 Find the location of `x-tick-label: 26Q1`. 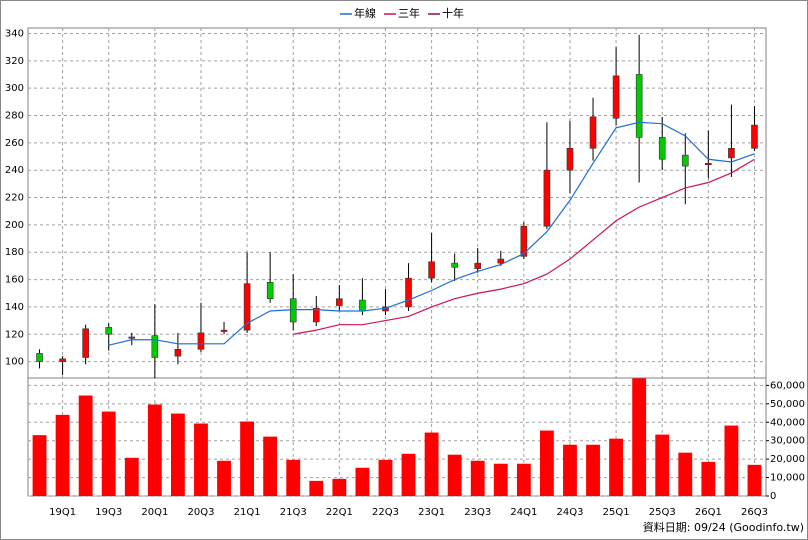

x-tick-label: 26Q1 is located at coordinates (708, 512).